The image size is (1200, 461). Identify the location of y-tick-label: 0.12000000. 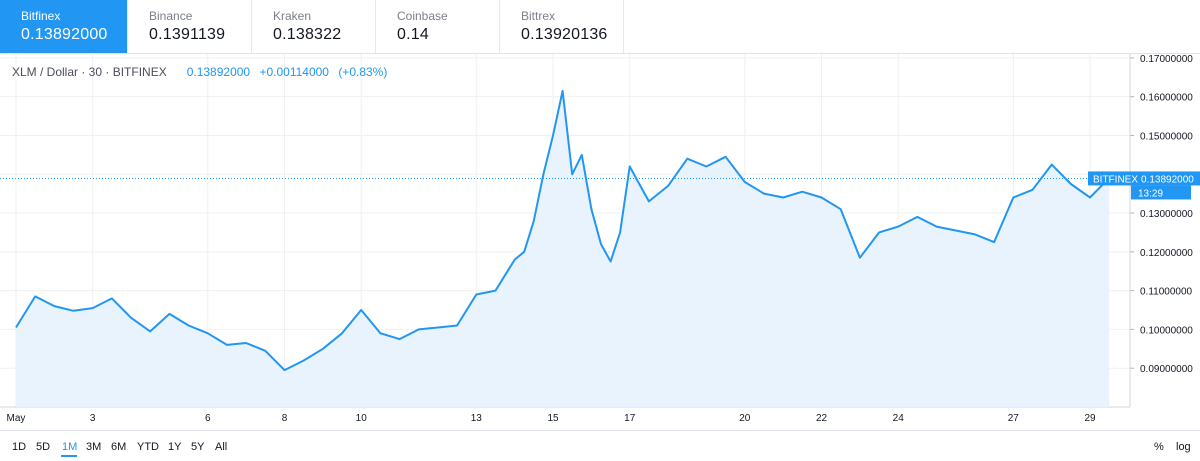
(1166, 253).